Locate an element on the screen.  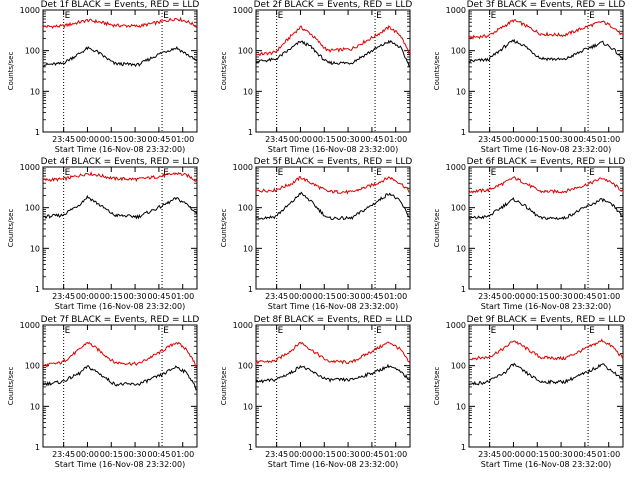
panel-title: Det 4f BLACK = Events, RED = LLD is located at coordinates (120, 162).